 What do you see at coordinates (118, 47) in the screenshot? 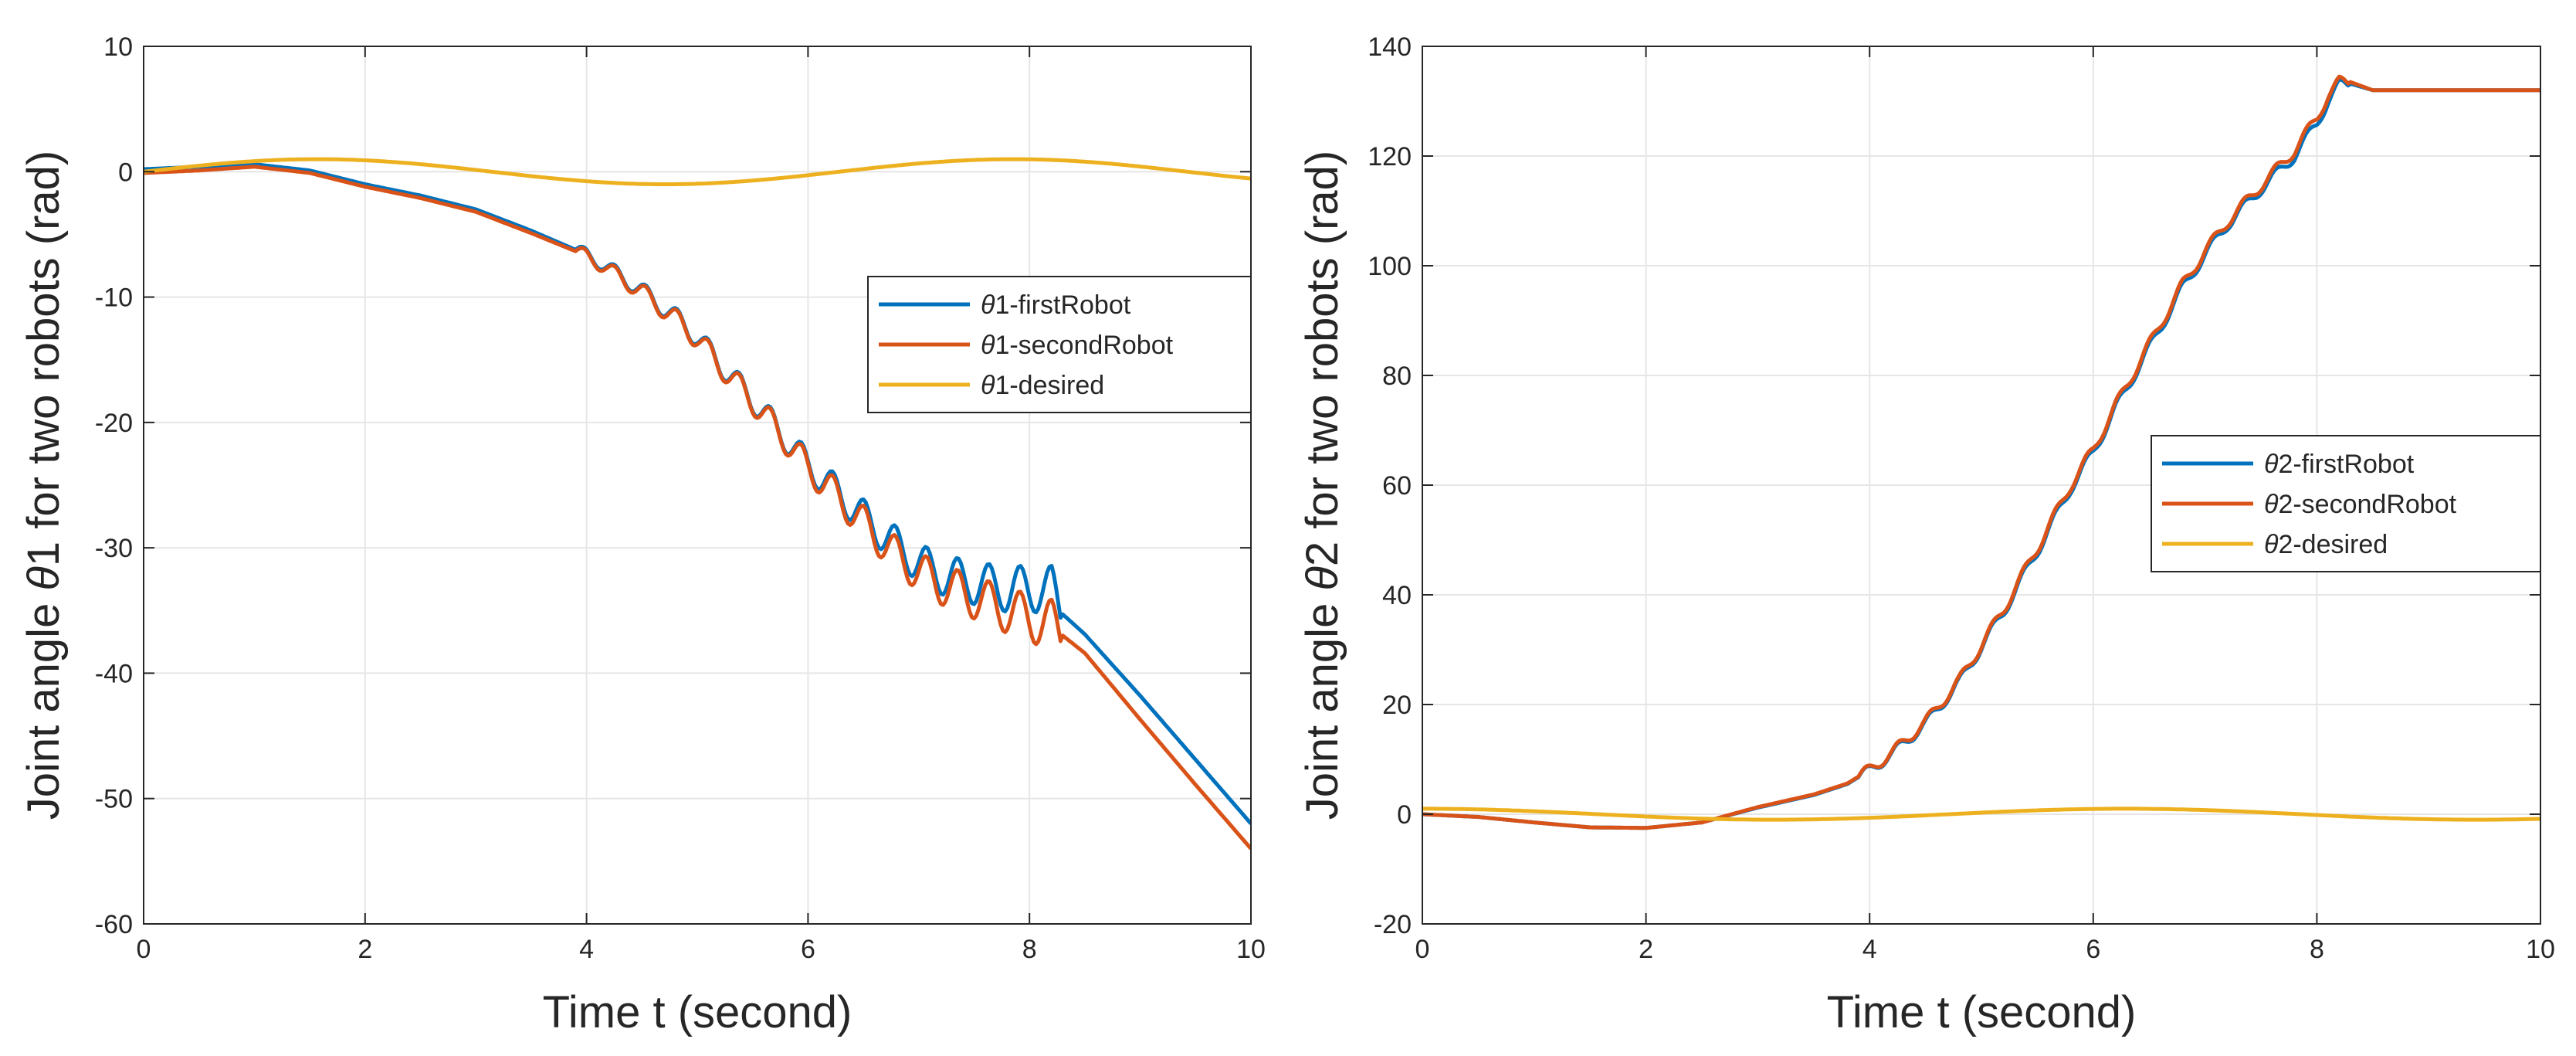
I see `y-tick-label: 10` at bounding box center [118, 47].